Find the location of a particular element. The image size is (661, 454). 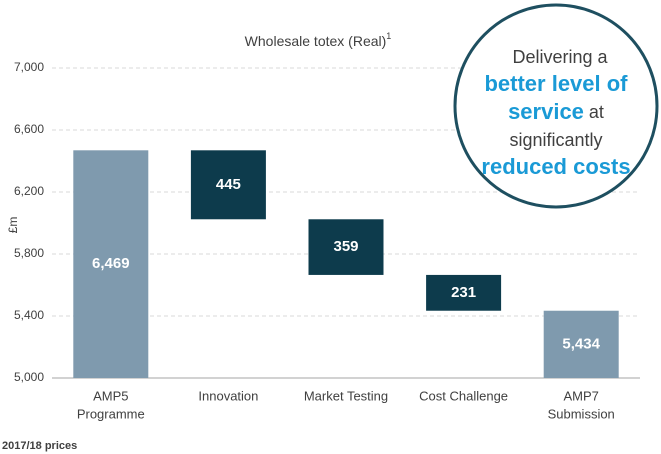

y-tick-label: 6,200 is located at coordinates (29, 191).